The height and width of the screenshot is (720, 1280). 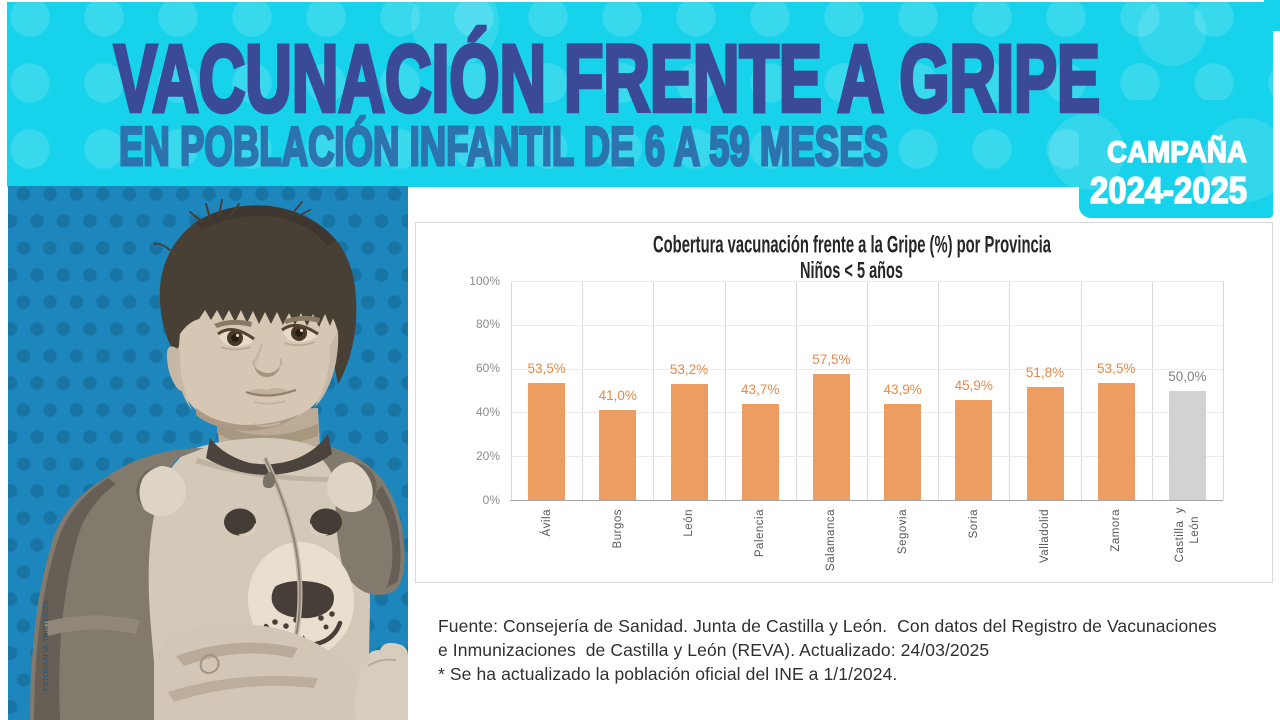 I want to click on svg-text: 2024-2025, so click(x=1168, y=190).